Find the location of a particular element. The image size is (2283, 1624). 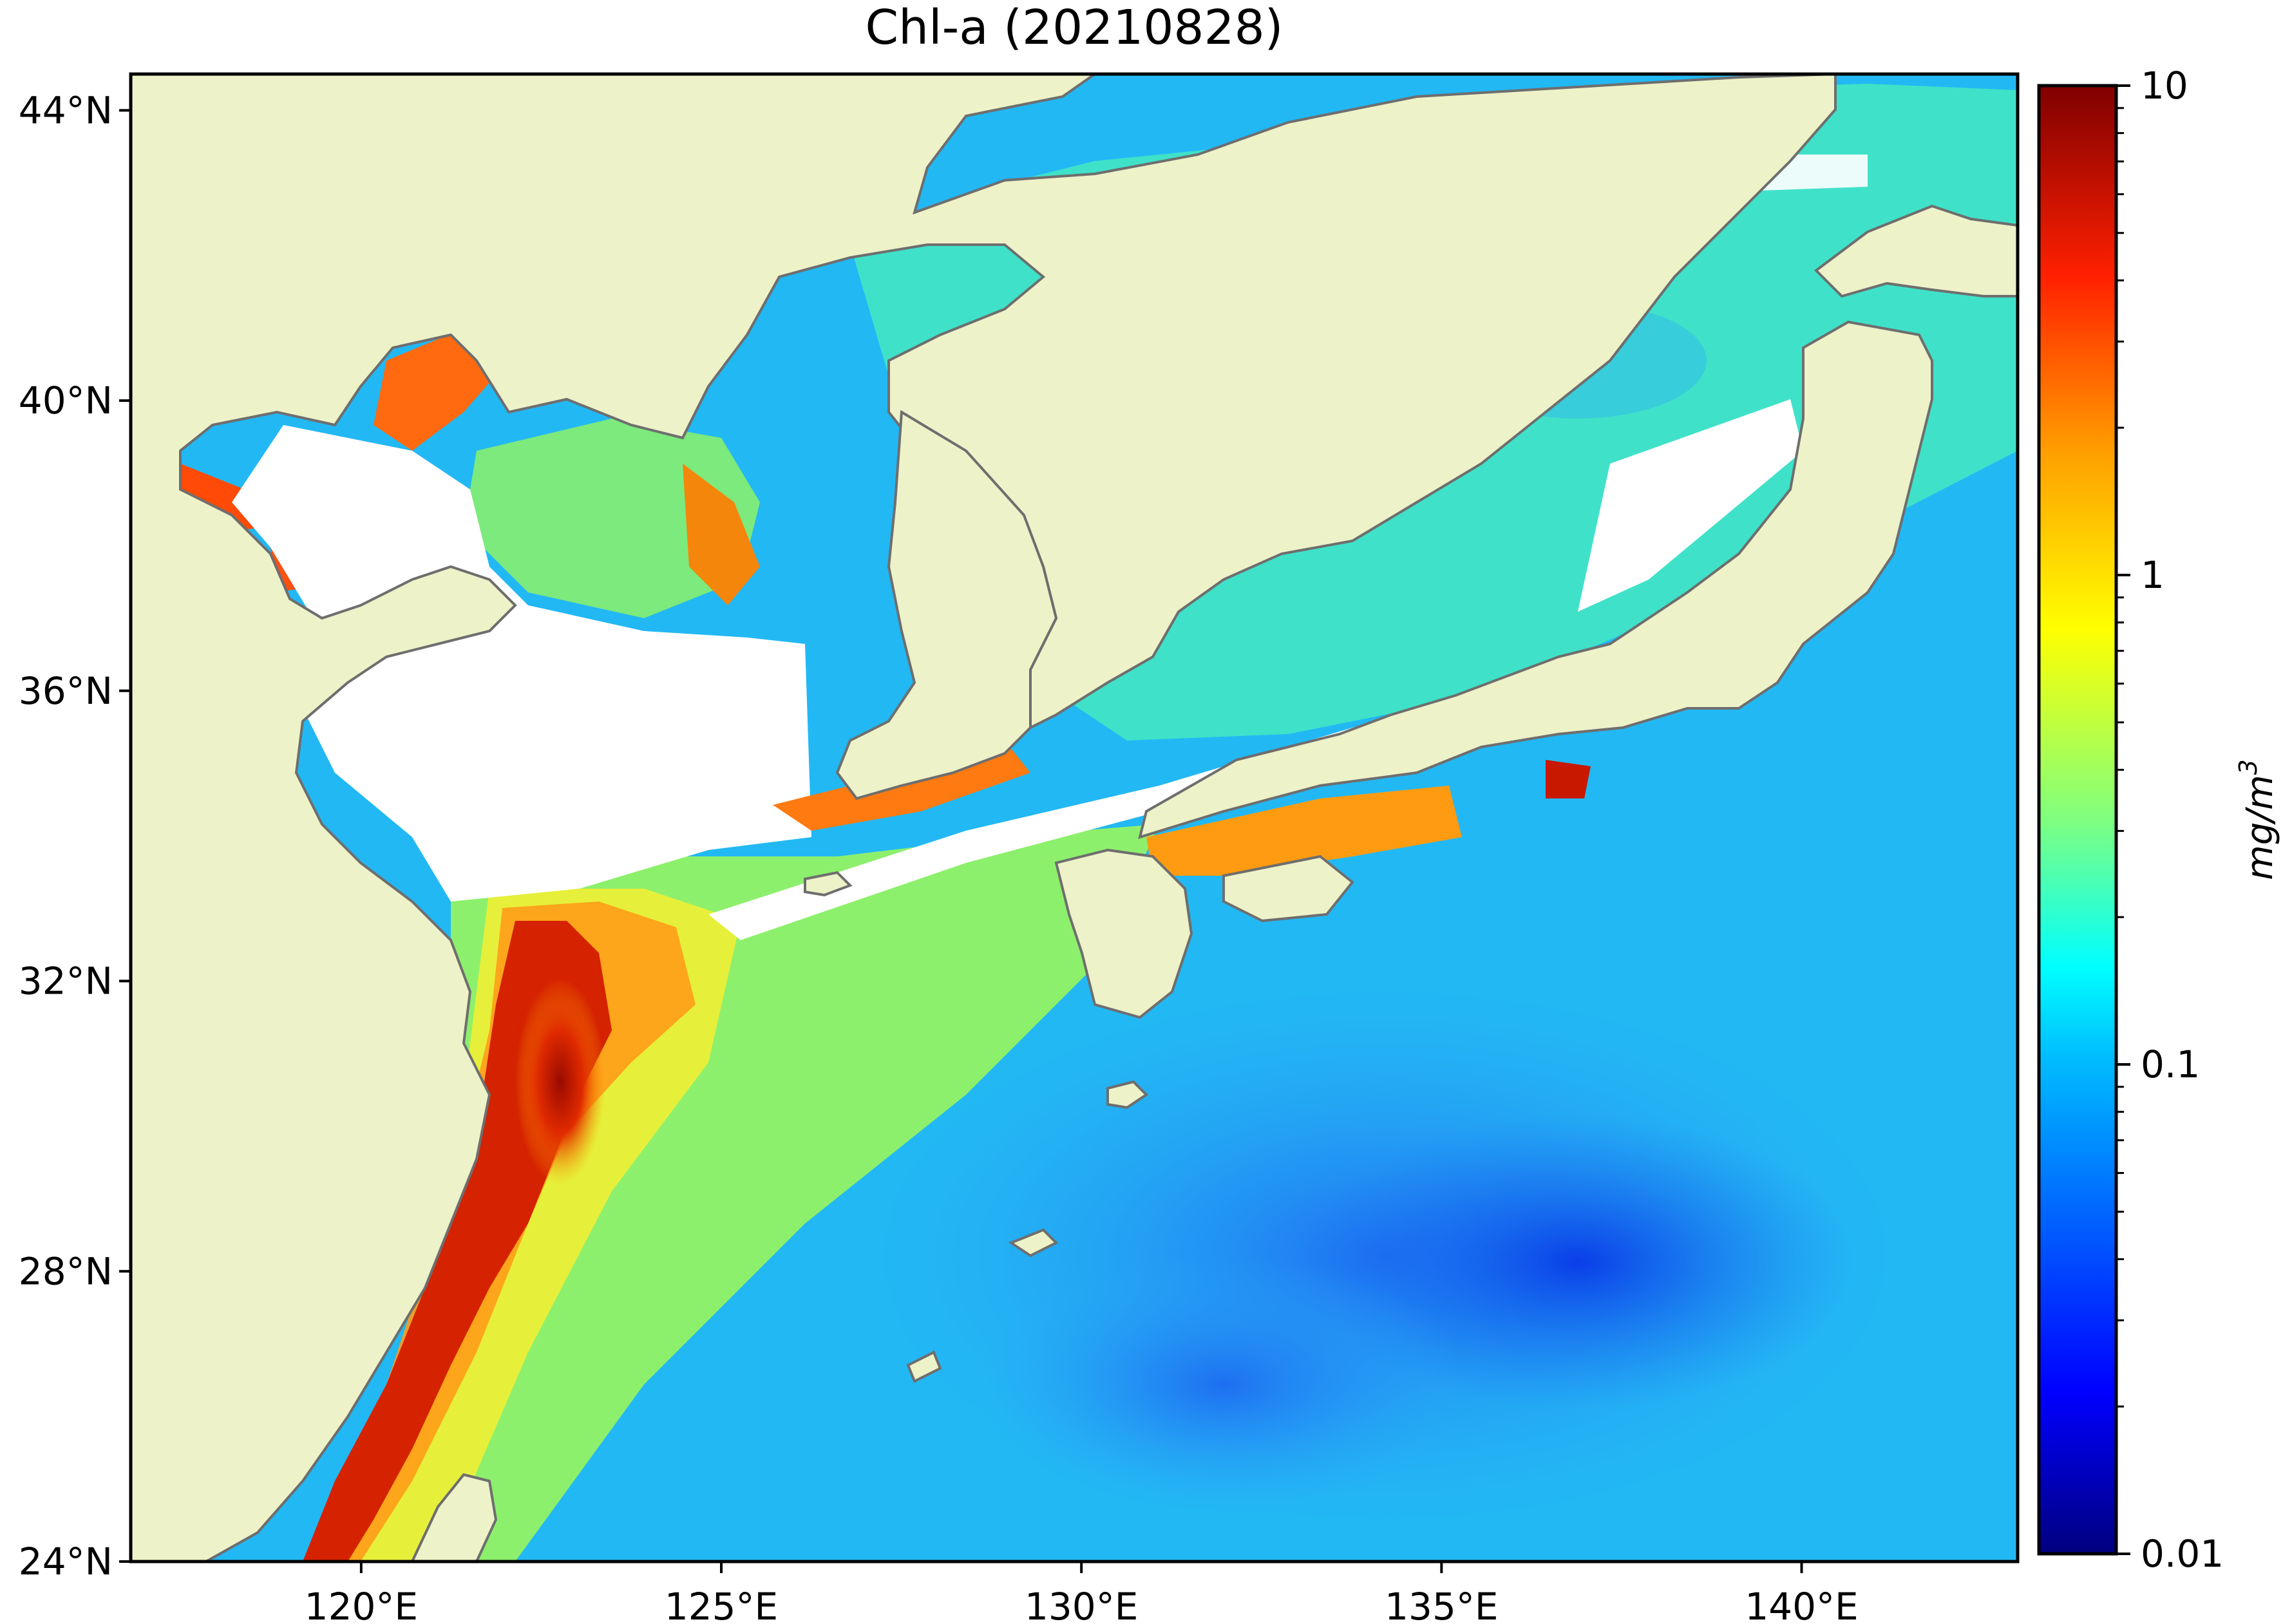

y-axis-ticks: 24°N 28°N 32°N 36°N 40°N 44°N is located at coordinates (75, 835).